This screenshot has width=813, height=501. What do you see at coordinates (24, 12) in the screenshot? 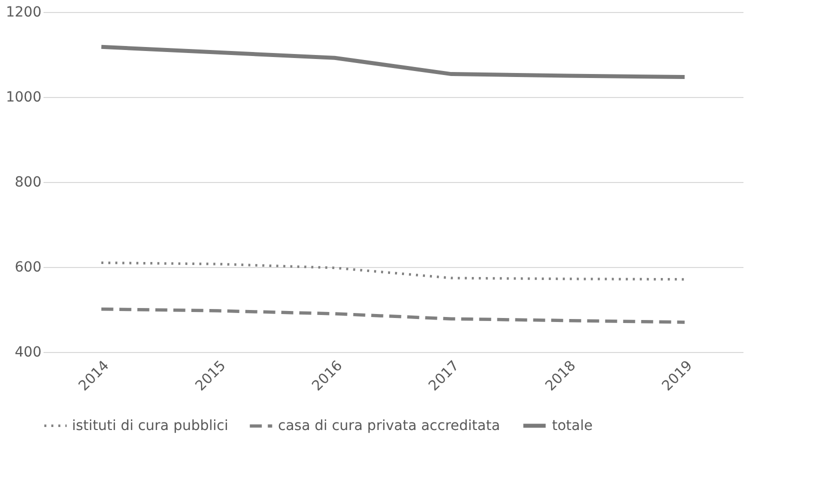
I see `y-tick-label: 1200` at bounding box center [24, 12].